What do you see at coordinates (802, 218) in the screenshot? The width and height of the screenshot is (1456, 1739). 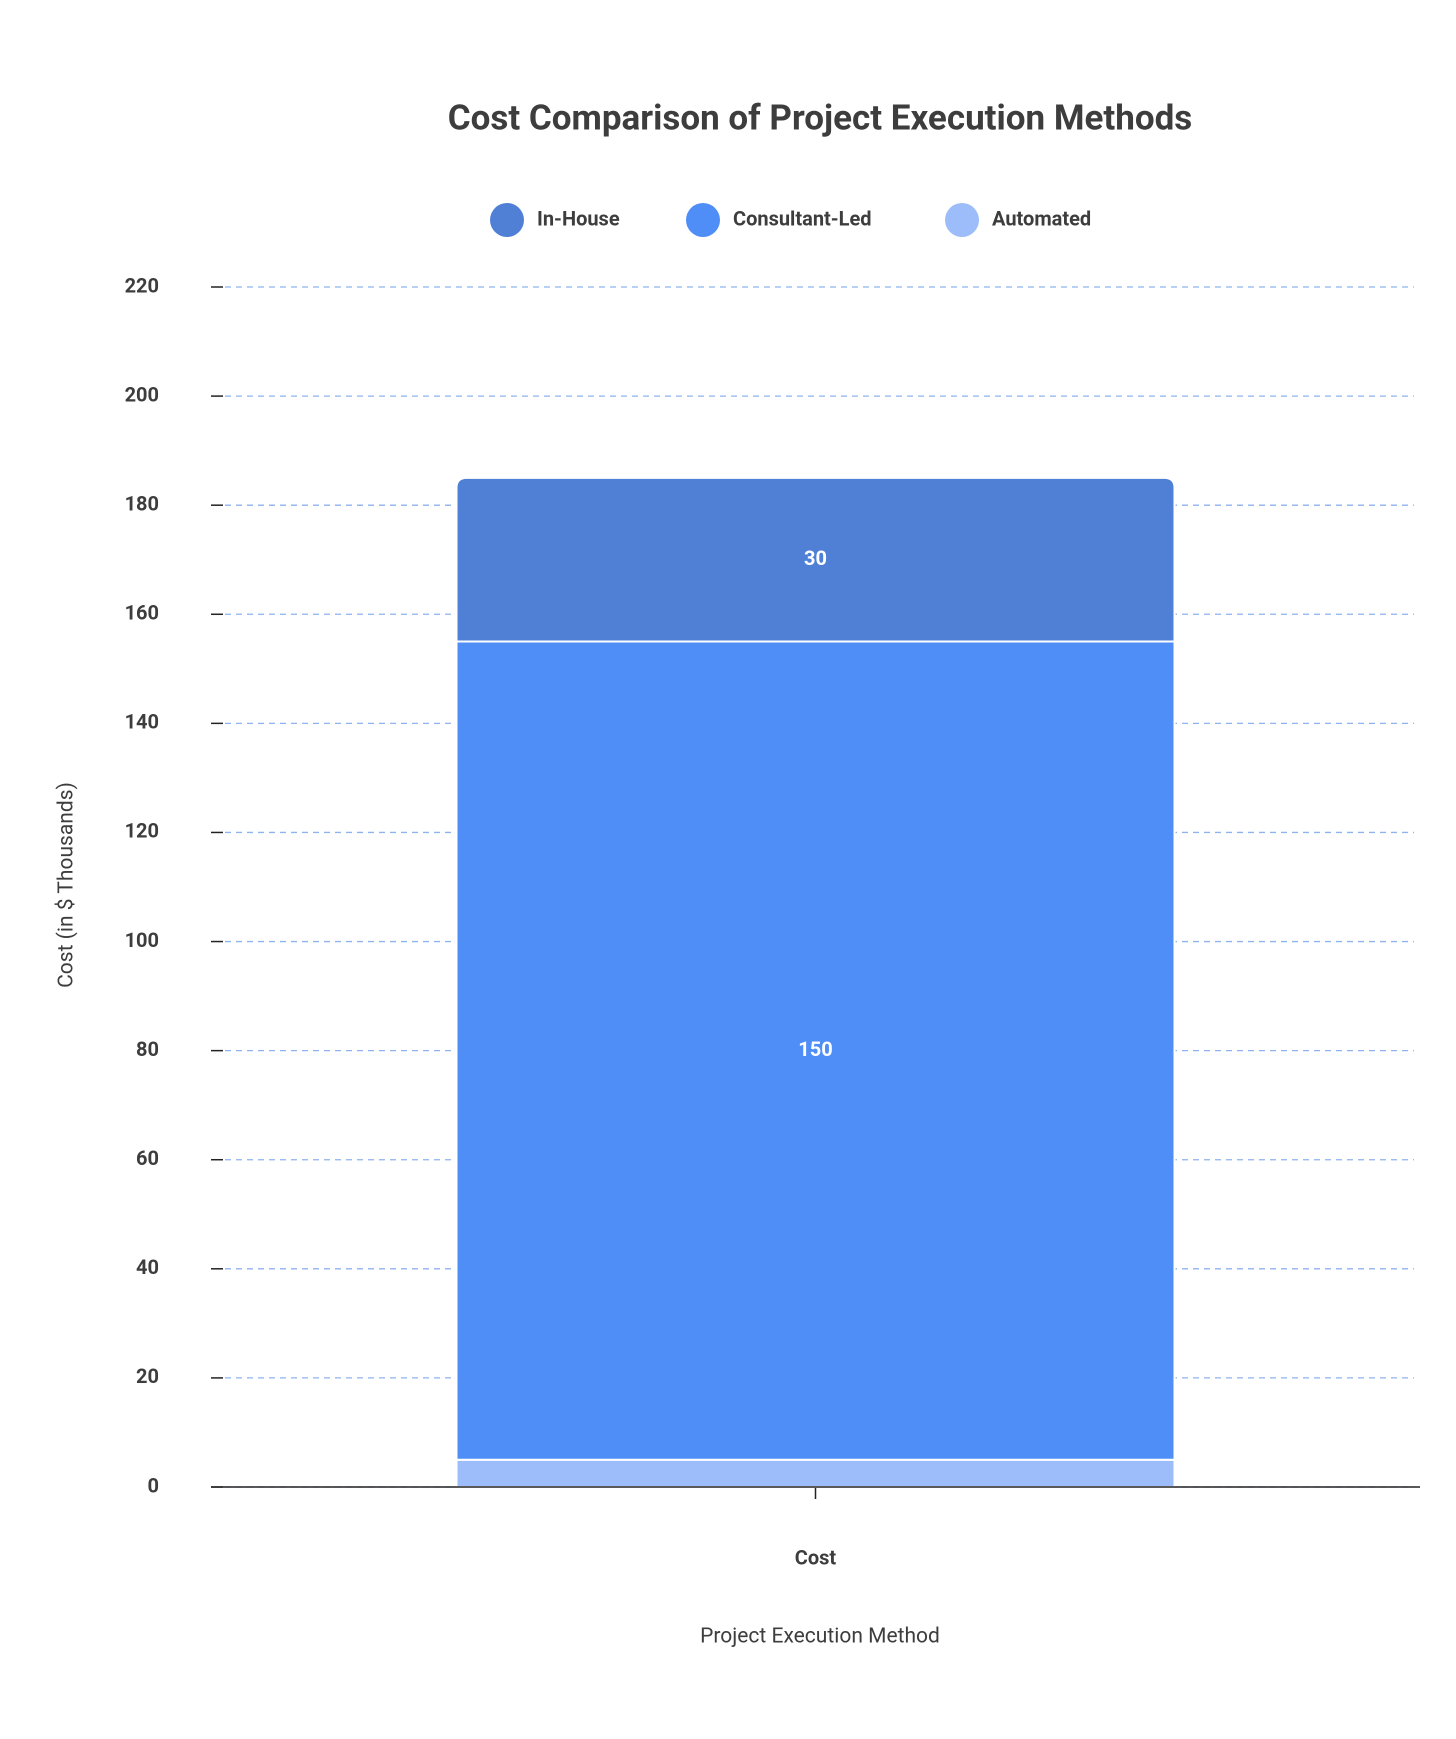 I see `legend-label: Consultant-Led` at bounding box center [802, 218].